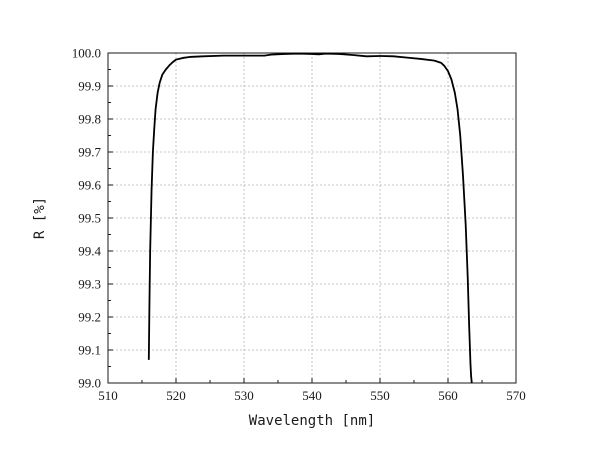 The height and width of the screenshot is (459, 600). I want to click on y-tick-label: 99.0, so click(89, 383).